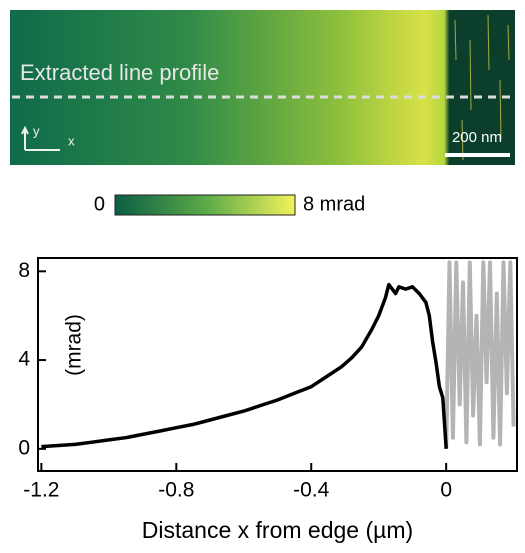  Describe the element at coordinates (311, 490) in the screenshot. I see `x-tick-label: -0.4` at that location.